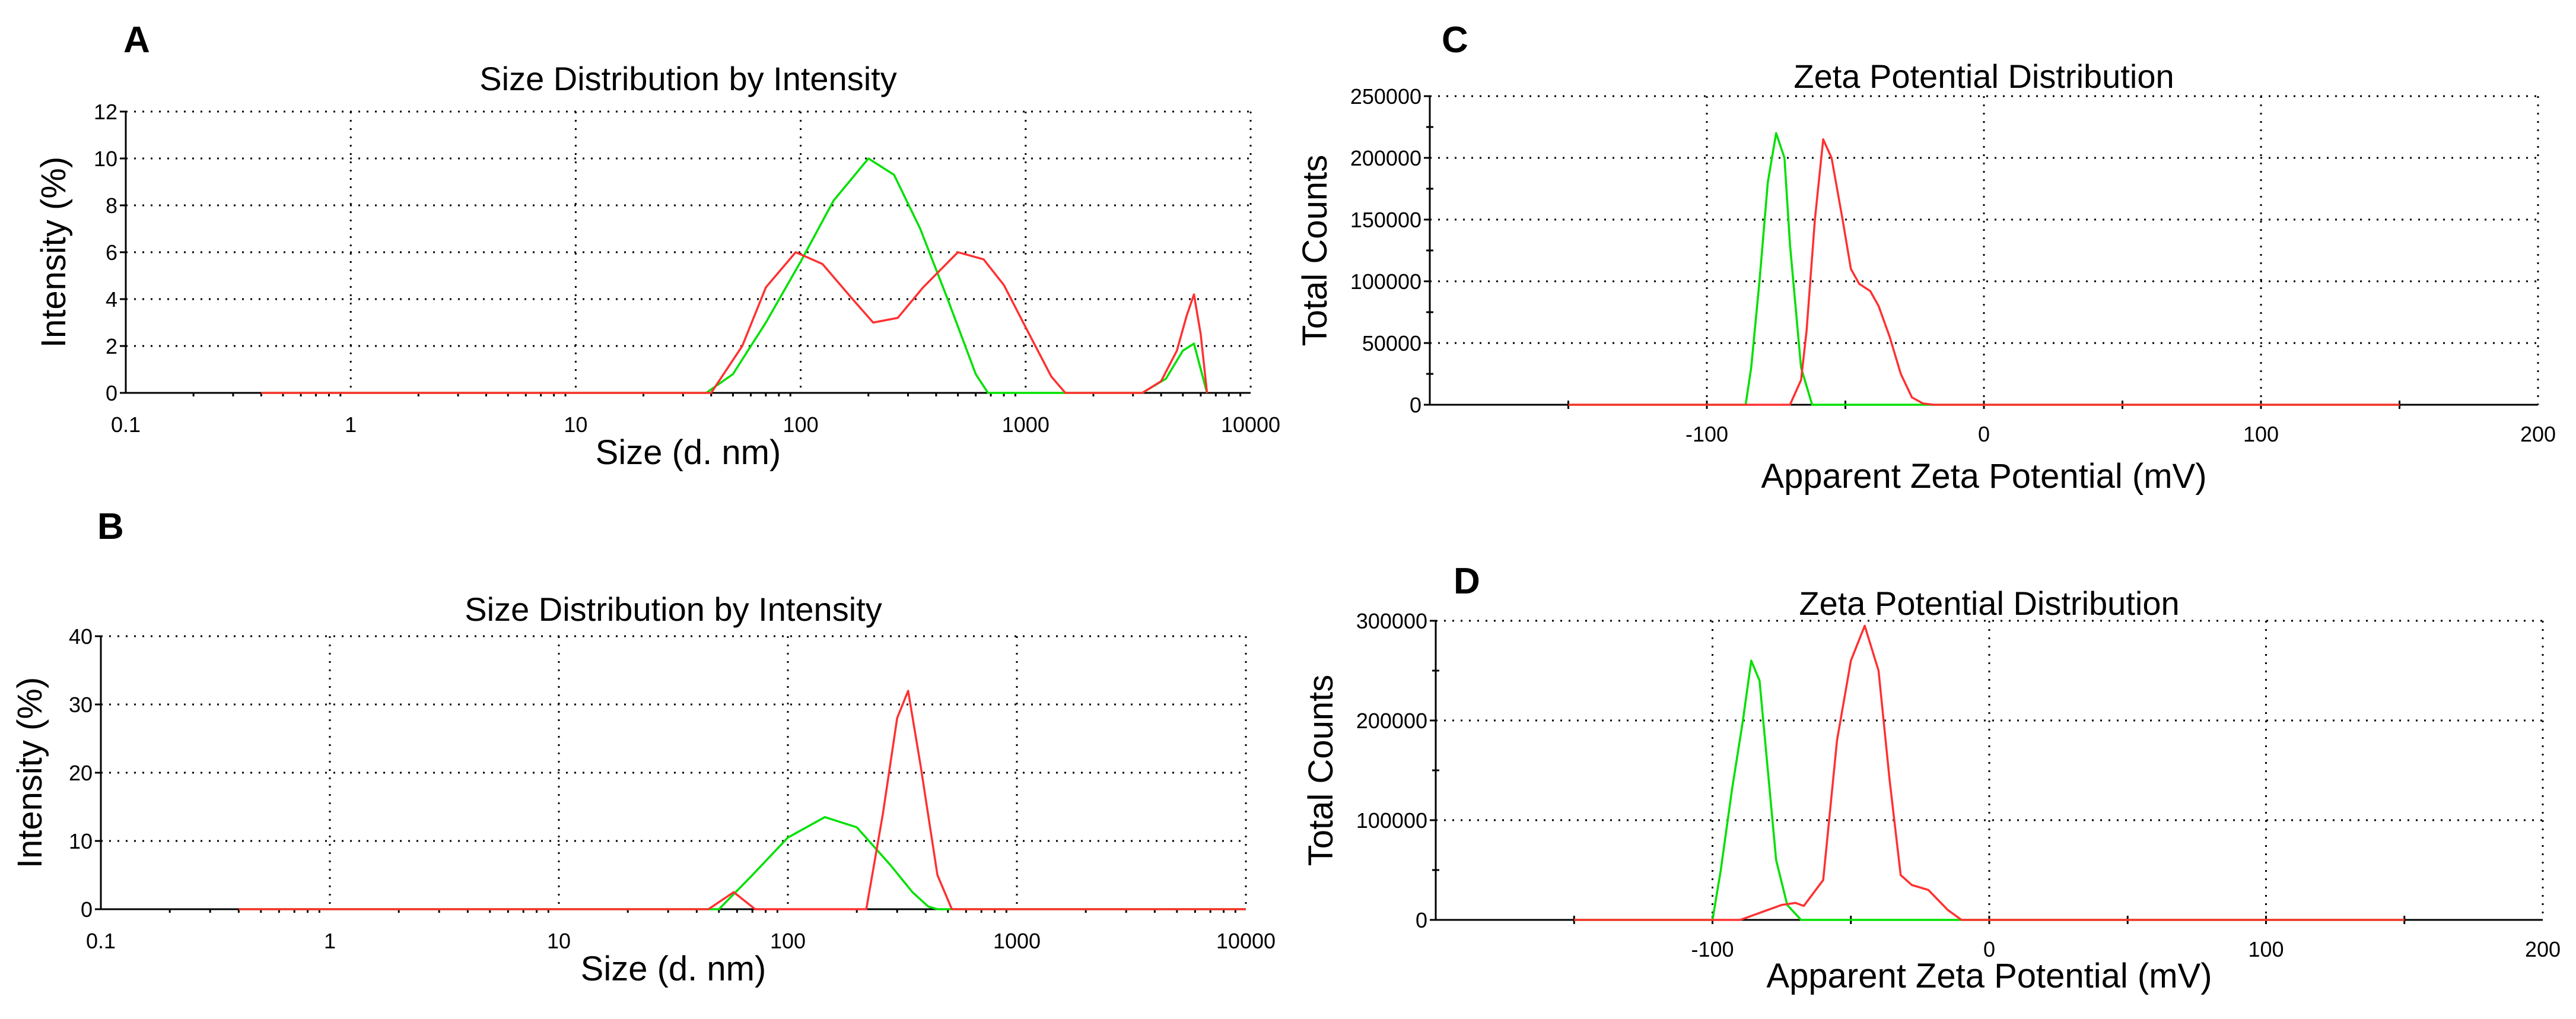 This screenshot has width=2576, height=1019. What do you see at coordinates (2261, 434) in the screenshot?
I see `chart-c-x-tick-label: 100` at bounding box center [2261, 434].